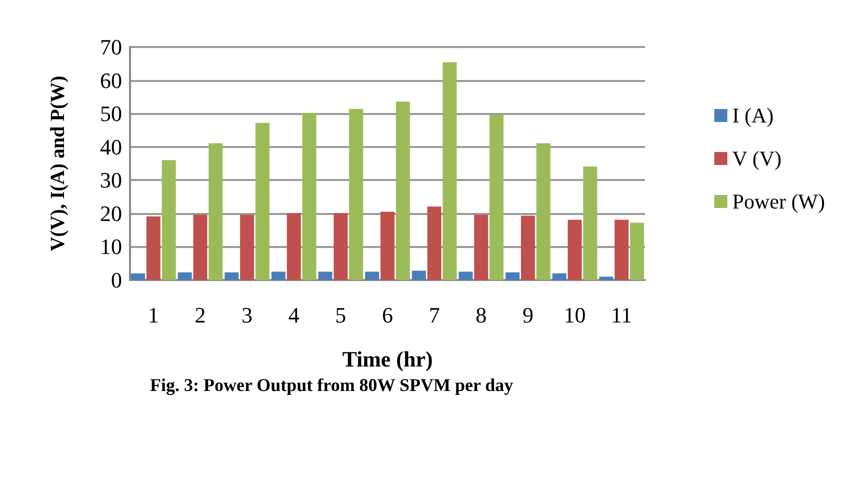 This screenshot has height=479, width=850. I want to click on y-axis-title: V(V), I(A) and P(W), so click(58, 164).